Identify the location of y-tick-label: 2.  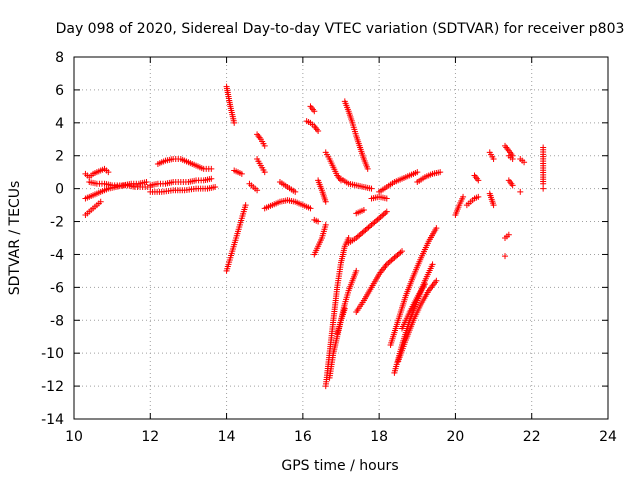
(59, 157).